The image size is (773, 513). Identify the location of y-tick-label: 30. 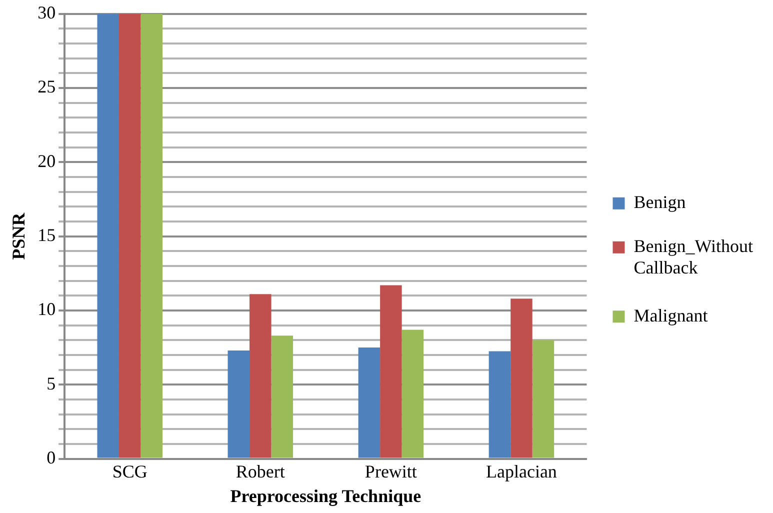
(47, 12).